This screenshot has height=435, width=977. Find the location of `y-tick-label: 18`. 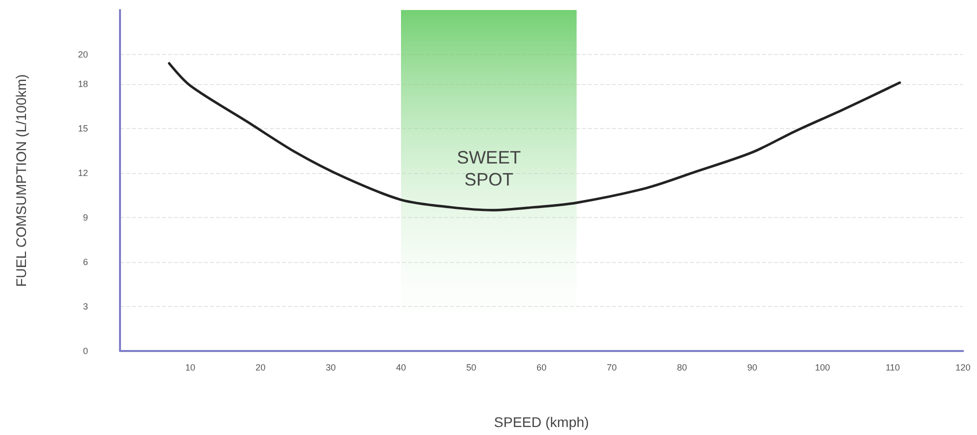

y-tick-label: 18 is located at coordinates (83, 84).